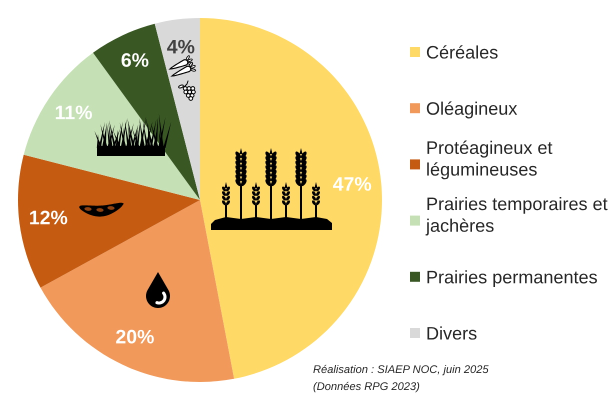 The height and width of the screenshot is (409, 616). I want to click on data-label: 6%, so click(135, 60).